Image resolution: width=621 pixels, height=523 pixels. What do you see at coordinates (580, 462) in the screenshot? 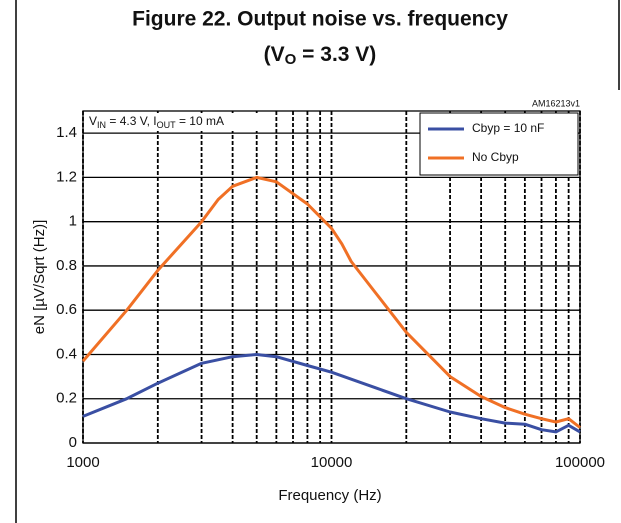
I see `x-tick-label: 100000` at bounding box center [580, 462].